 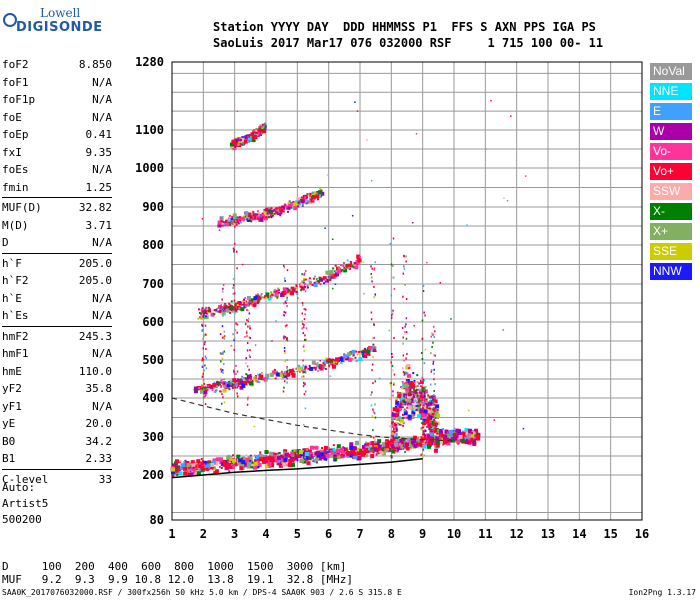 I want to click on param-name: C-level, so click(x=25, y=479).